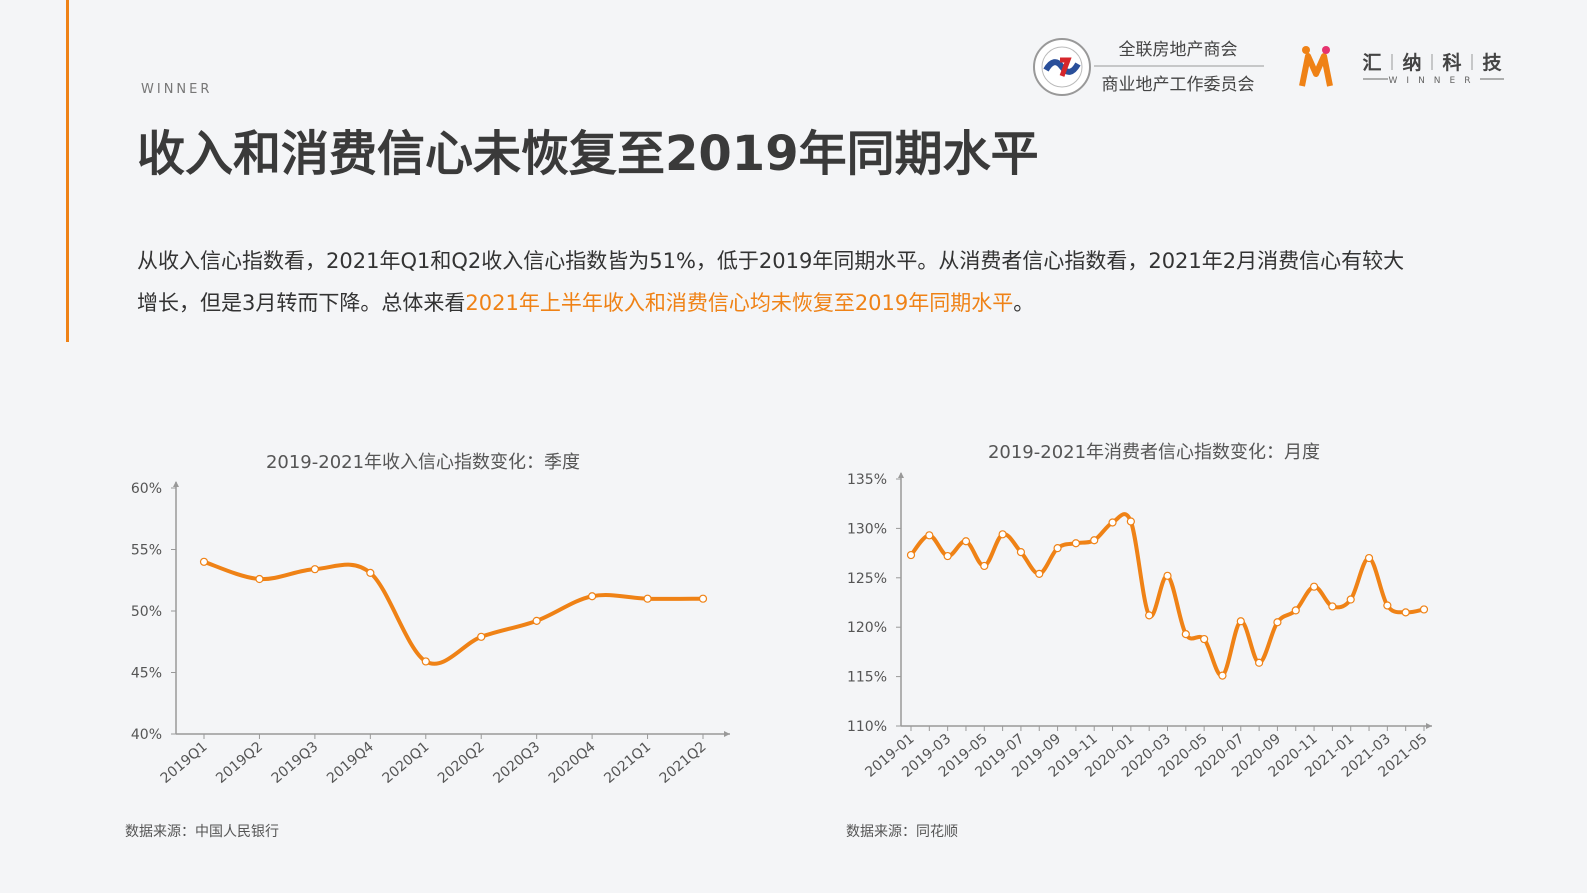 The height and width of the screenshot is (893, 1587). What do you see at coordinates (184, 763) in the screenshot?
I see `x-tick-label: 2019Q1` at bounding box center [184, 763].